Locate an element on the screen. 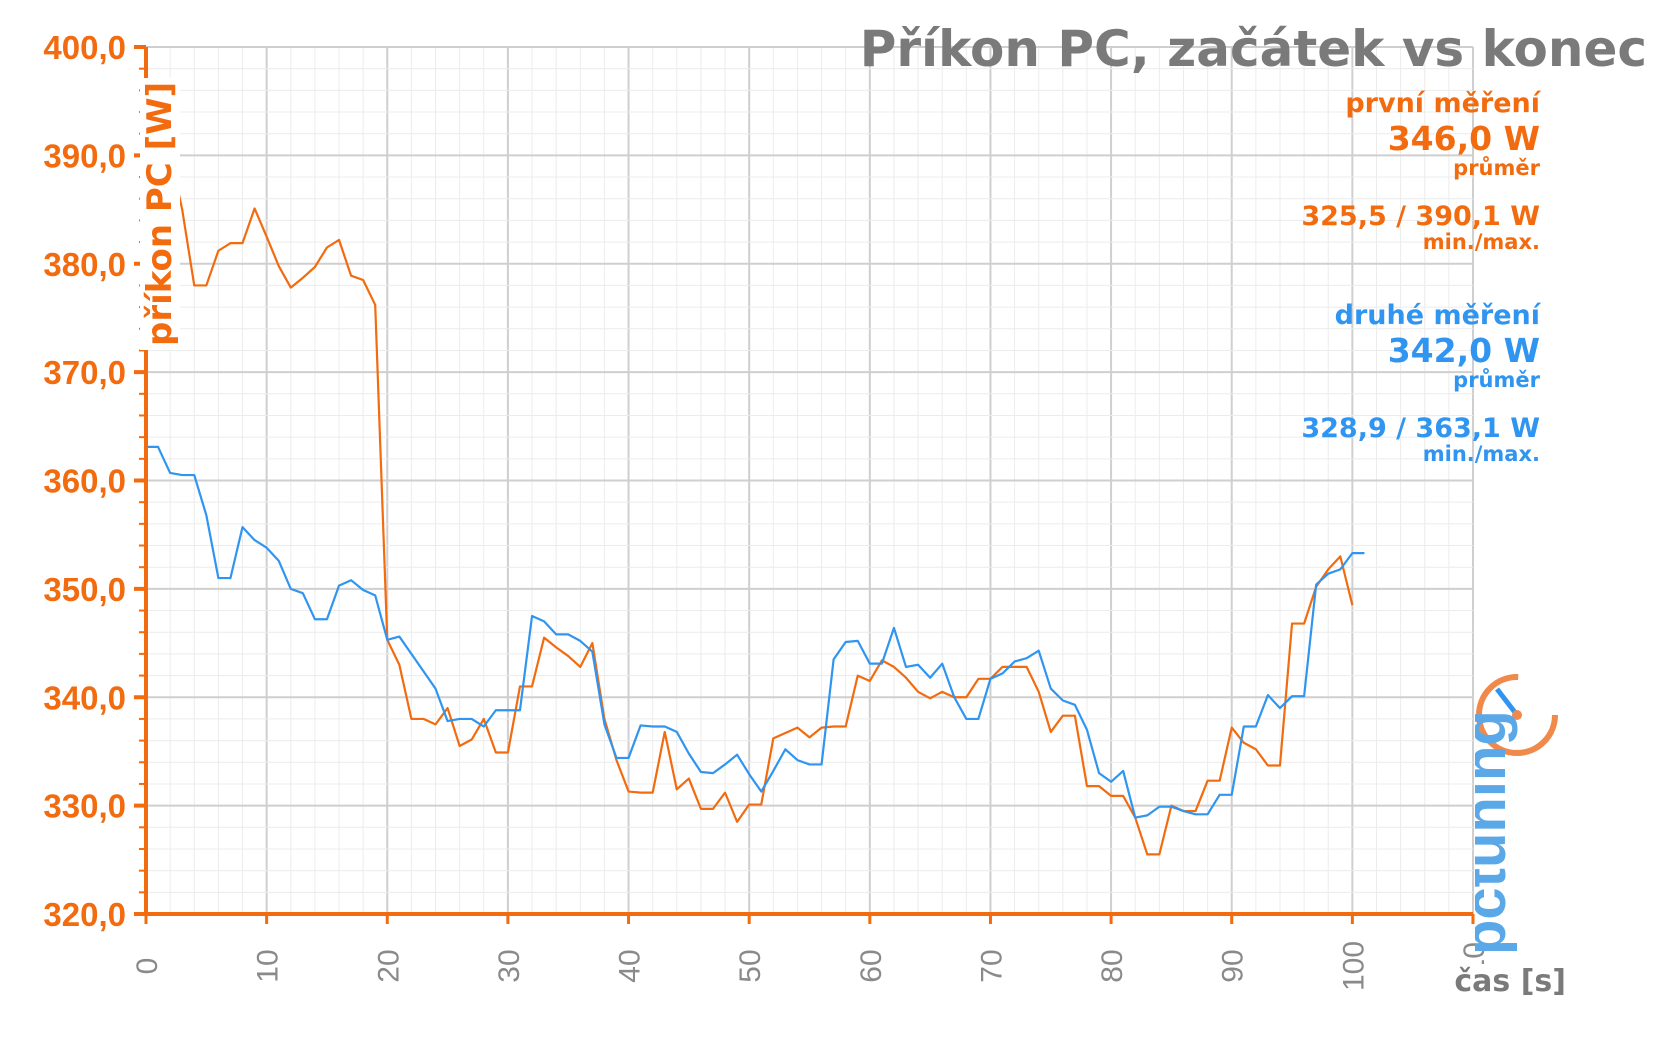  x-tick-label: 90 is located at coordinates (1233, 965).